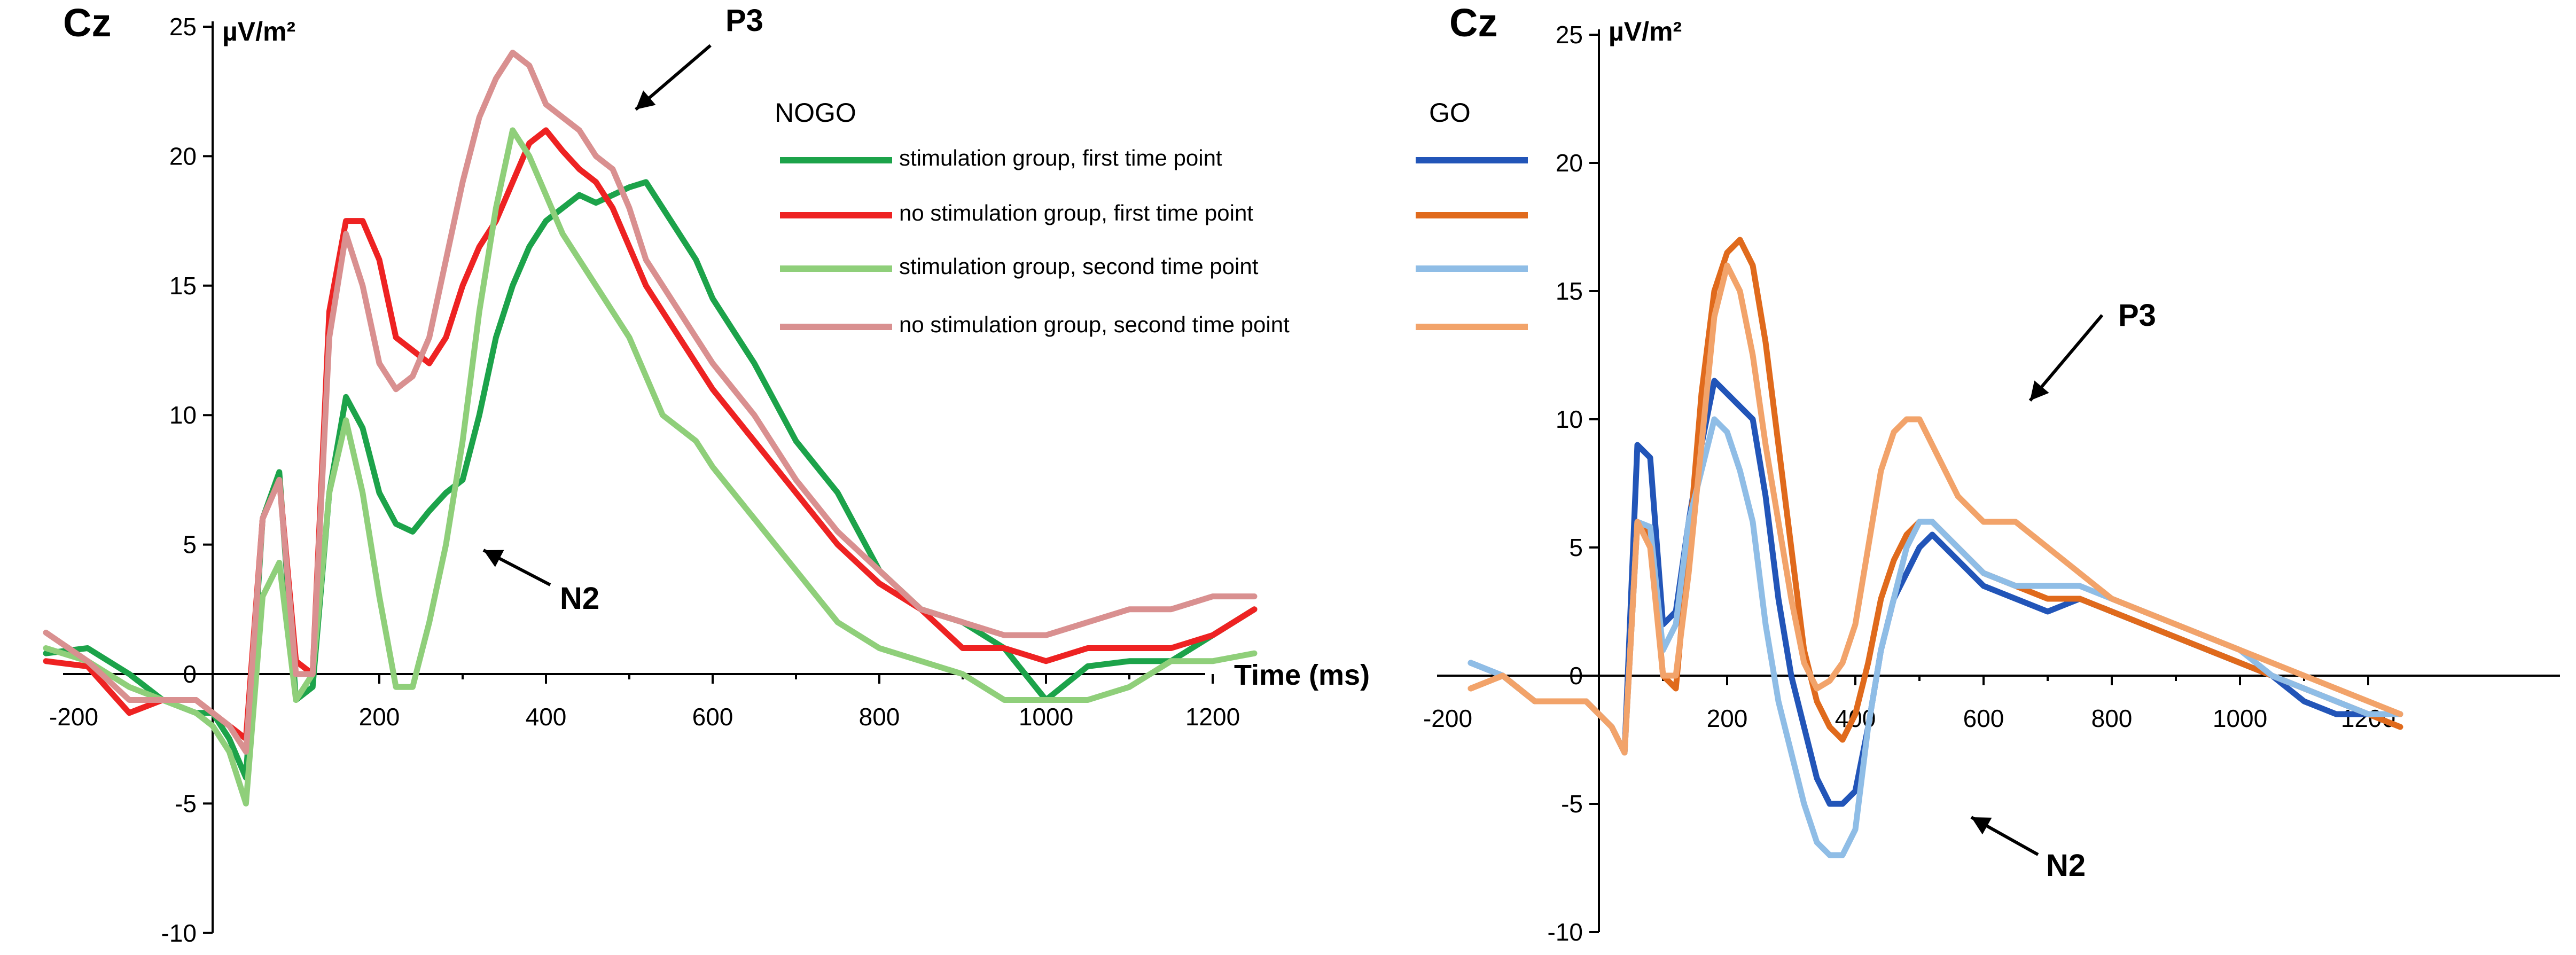 Image resolution: width=2576 pixels, height=955 pixels. What do you see at coordinates (546, 717) in the screenshot?
I see `x-tick-label: 400` at bounding box center [546, 717].